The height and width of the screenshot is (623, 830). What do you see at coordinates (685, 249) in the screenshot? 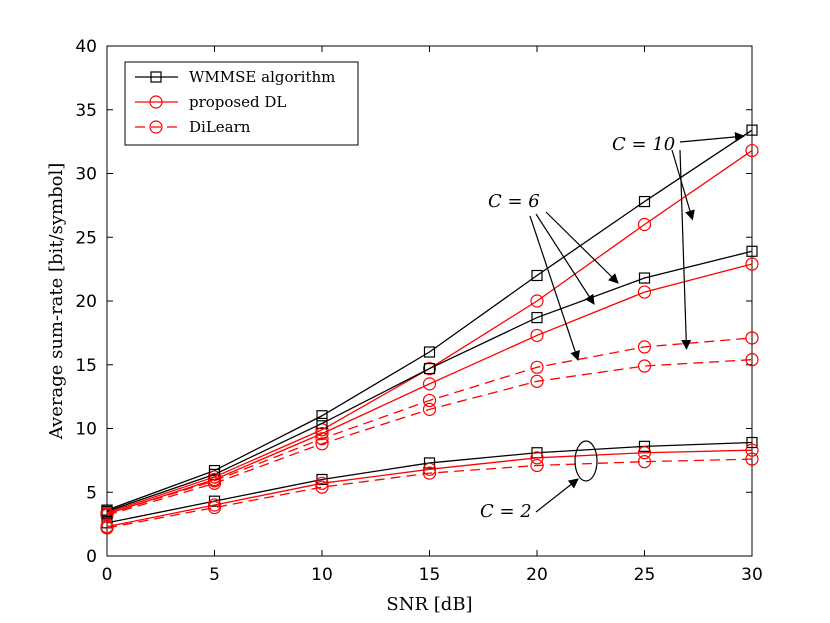
I see `arrow-c10-dilearn` at bounding box center [685, 249].